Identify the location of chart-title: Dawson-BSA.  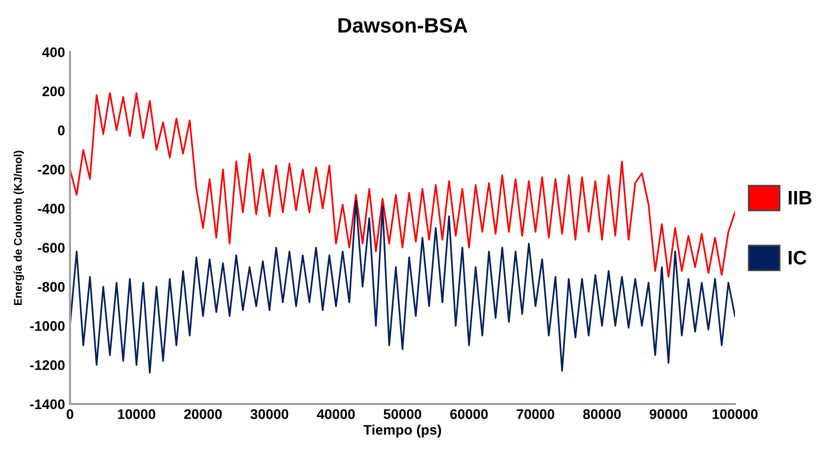
(403, 25).